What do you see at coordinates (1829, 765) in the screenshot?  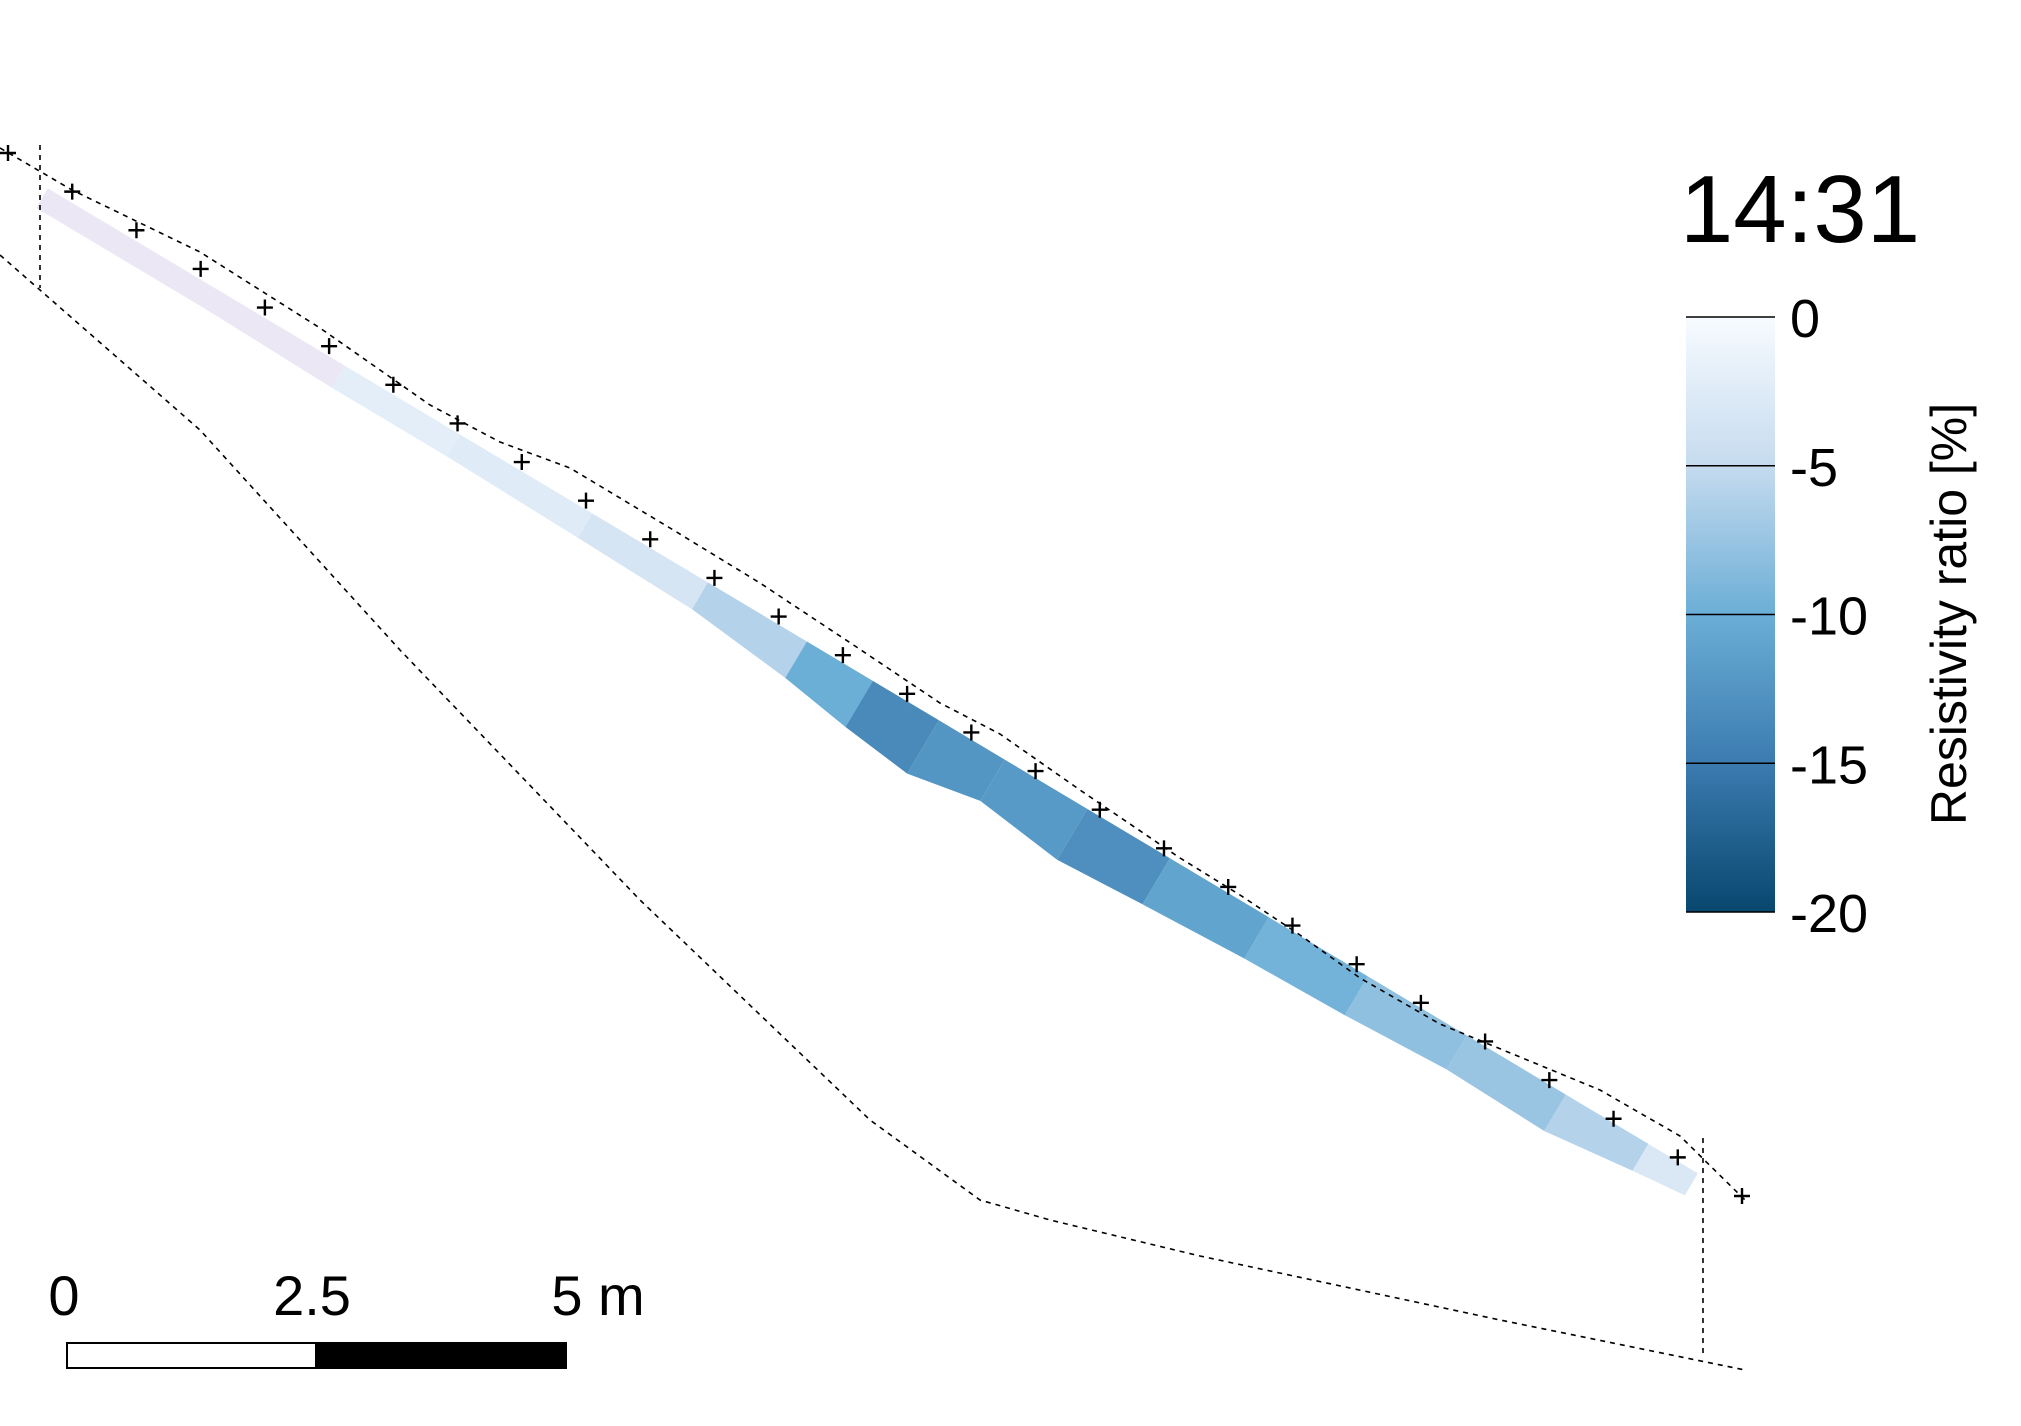 I see `colorbar-tick-label-3: -15` at bounding box center [1829, 765].